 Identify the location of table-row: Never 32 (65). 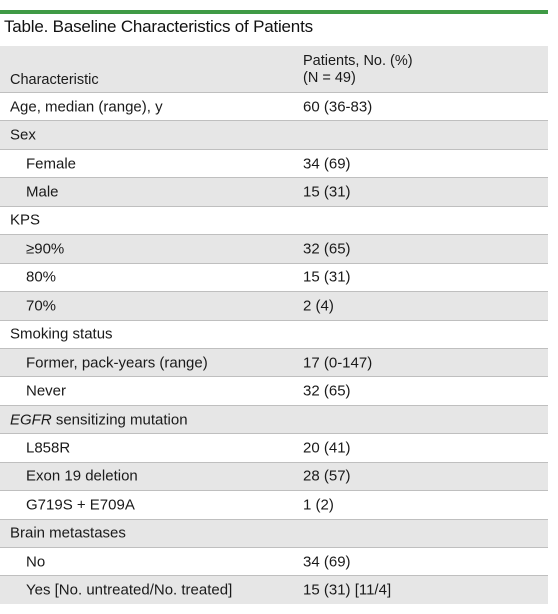
(274, 390).